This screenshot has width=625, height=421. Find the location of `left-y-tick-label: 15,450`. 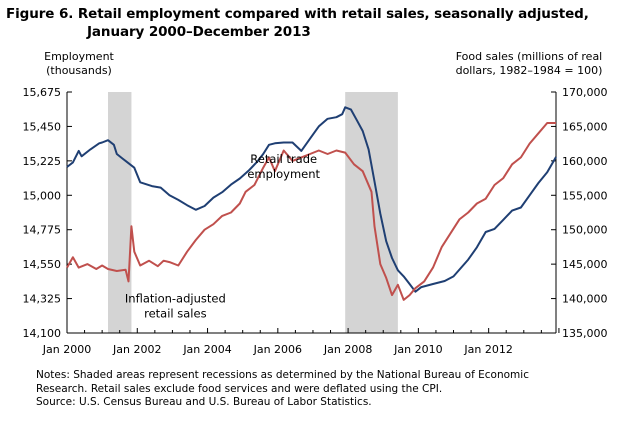

left-y-tick-label: 15,450 is located at coordinates (42, 126).